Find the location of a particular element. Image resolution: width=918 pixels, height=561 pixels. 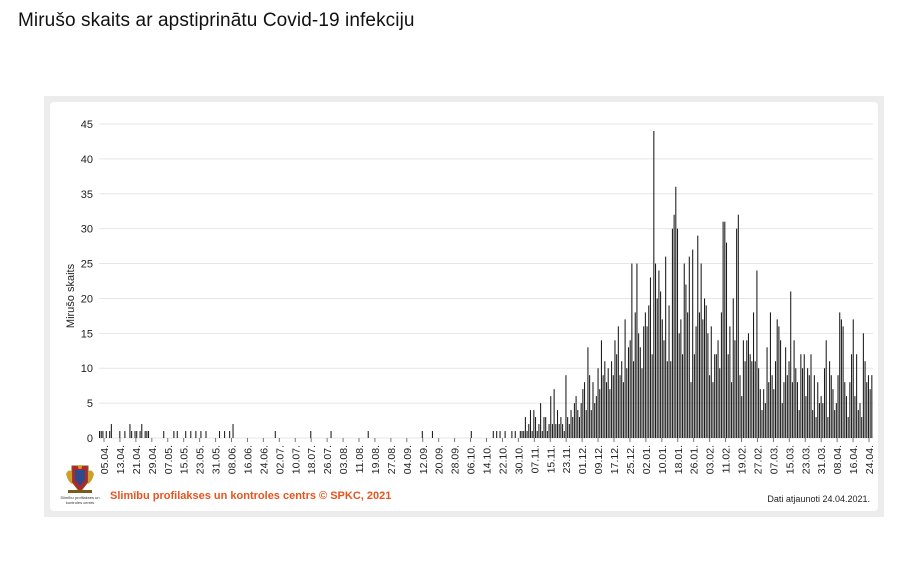

x-tick-label: 23.03. is located at coordinates (806, 459).